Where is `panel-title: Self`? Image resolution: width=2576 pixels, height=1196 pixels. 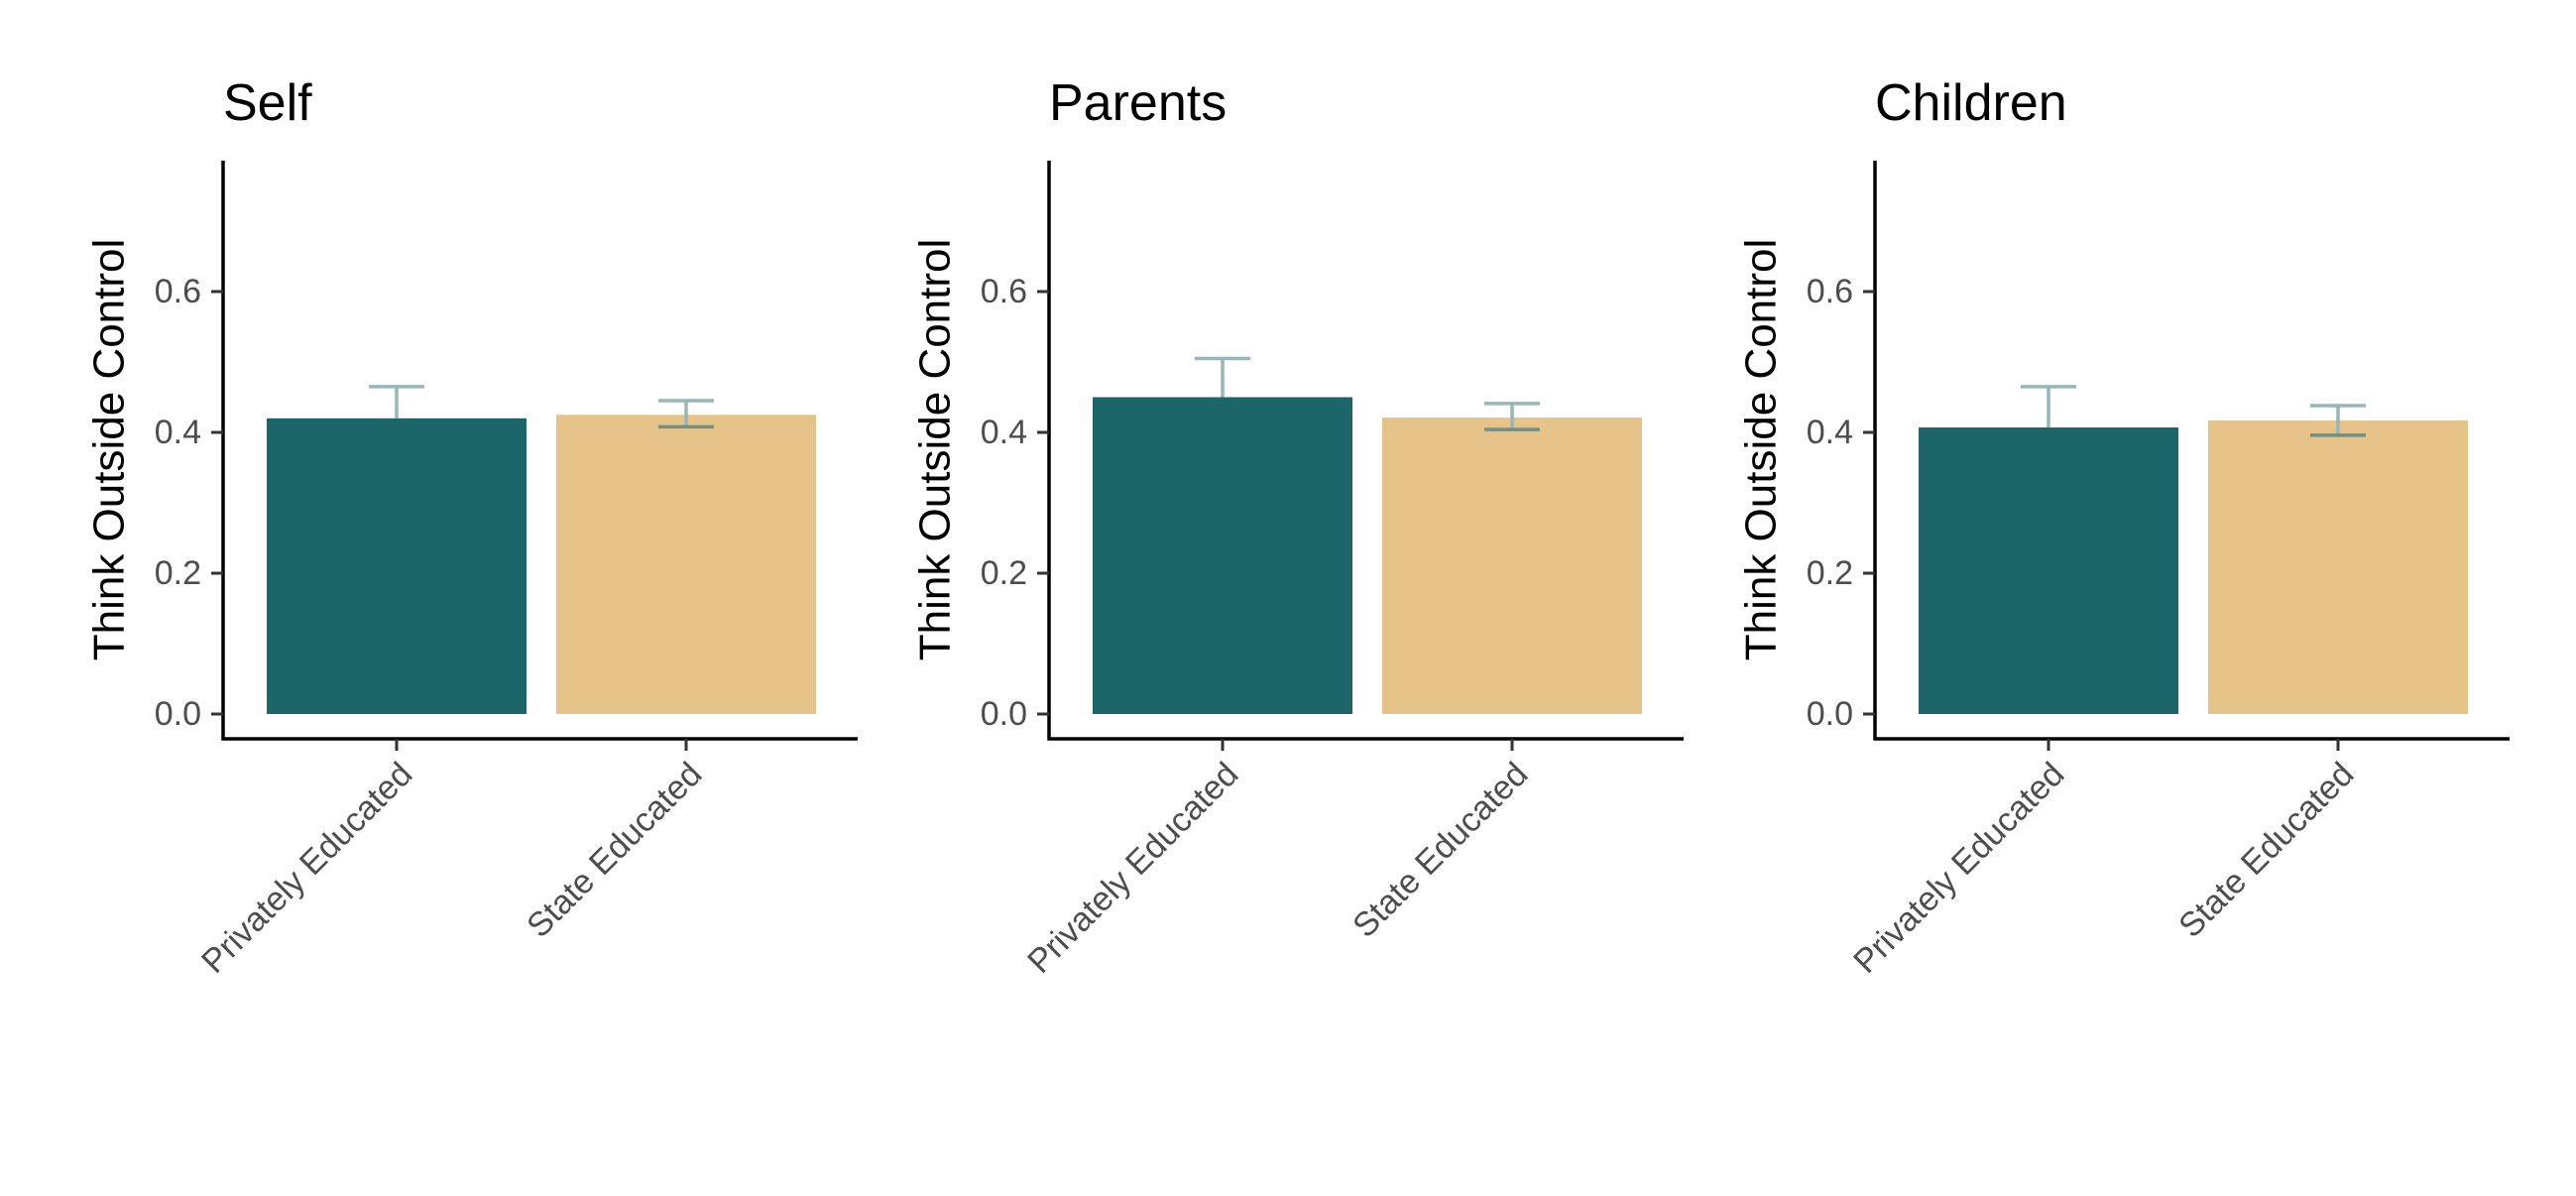 panel-title: Self is located at coordinates (267, 103).